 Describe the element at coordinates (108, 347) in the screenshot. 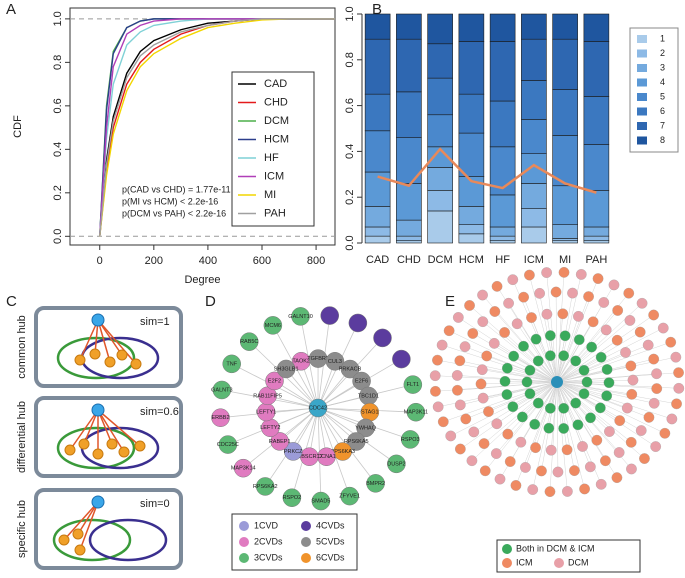

I see `hub-box` at that location.